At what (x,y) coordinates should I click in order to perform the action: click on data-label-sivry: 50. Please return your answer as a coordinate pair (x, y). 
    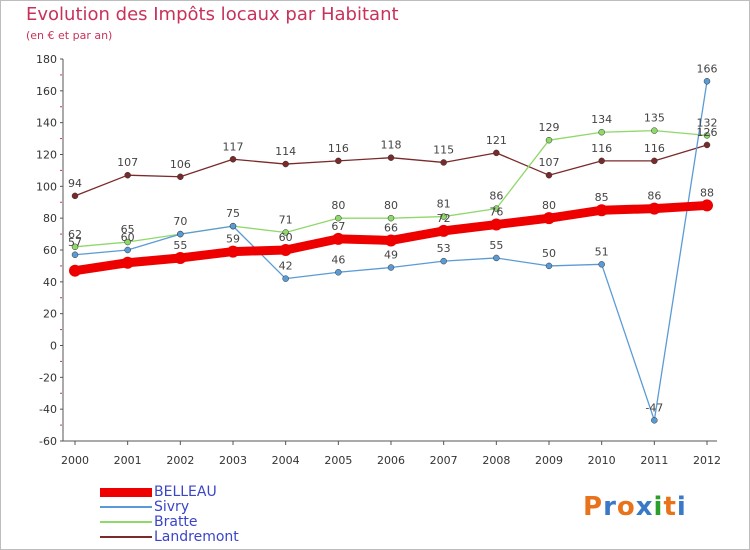
    Looking at the image, I should click on (549, 253).